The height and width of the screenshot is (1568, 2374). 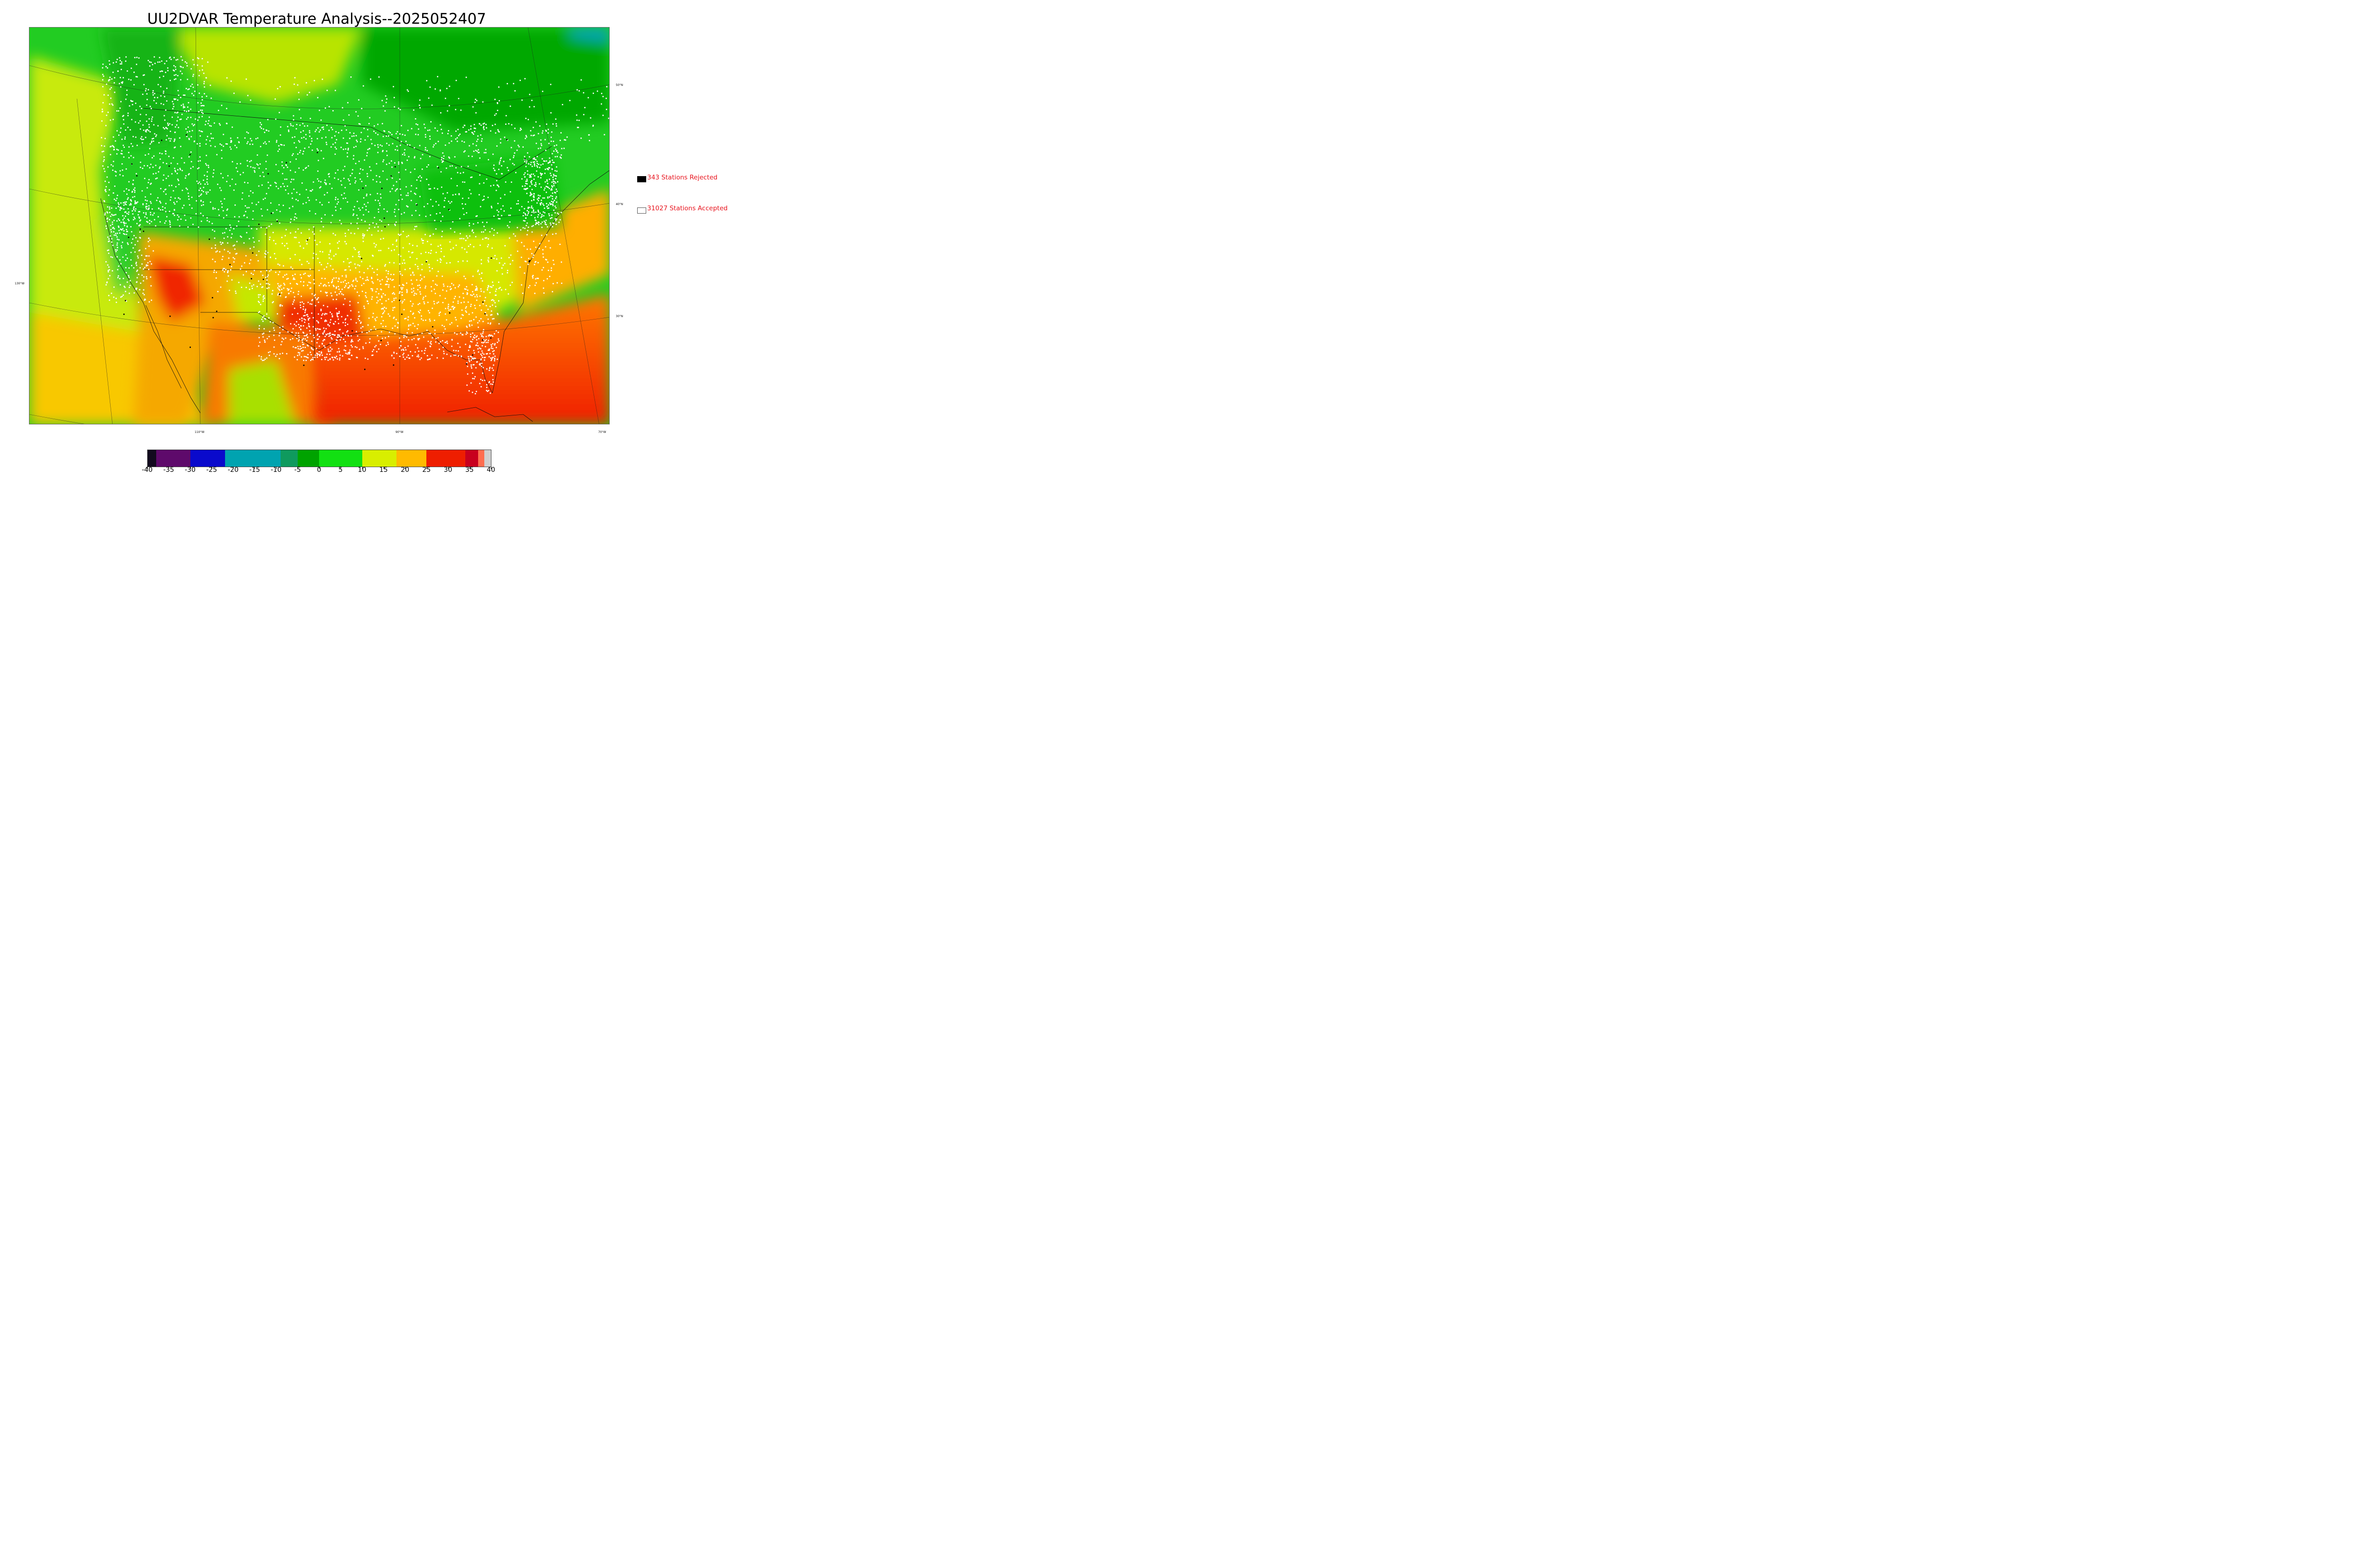 I want to click on graticule, so click(x=319, y=226).